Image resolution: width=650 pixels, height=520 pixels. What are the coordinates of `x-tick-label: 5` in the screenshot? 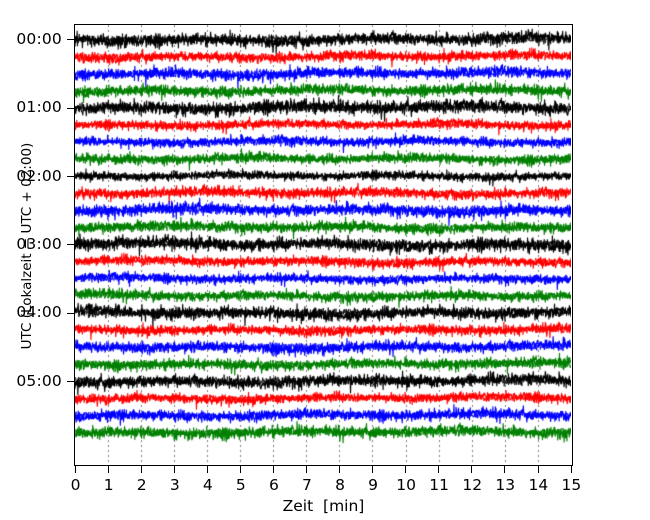 It's located at (240, 485).